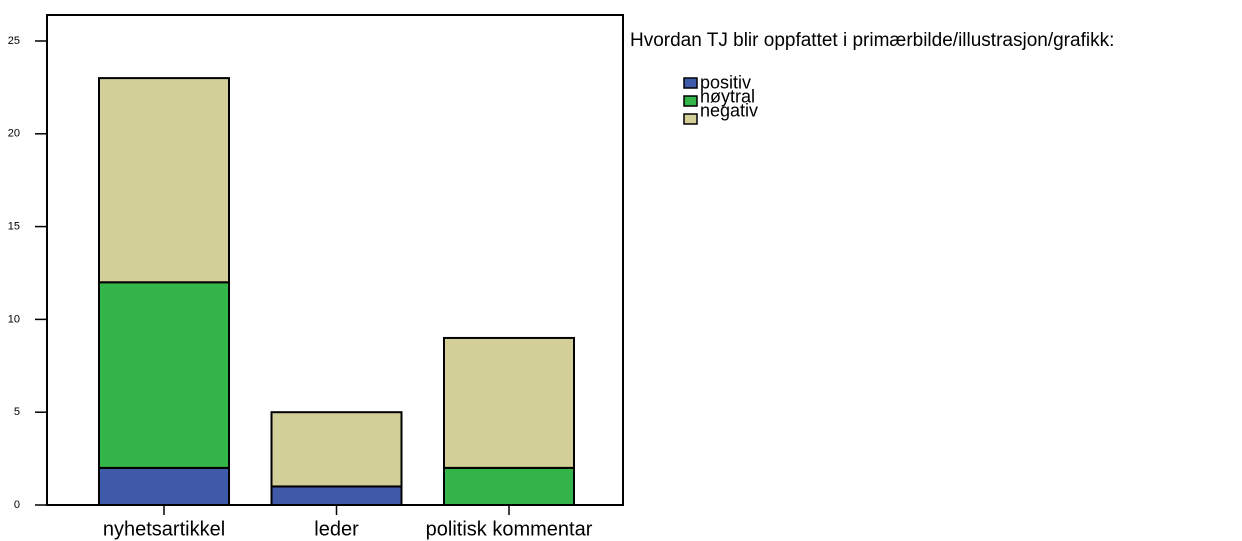  Describe the element at coordinates (725, 82) in the screenshot. I see `legend-label: positiv` at that location.